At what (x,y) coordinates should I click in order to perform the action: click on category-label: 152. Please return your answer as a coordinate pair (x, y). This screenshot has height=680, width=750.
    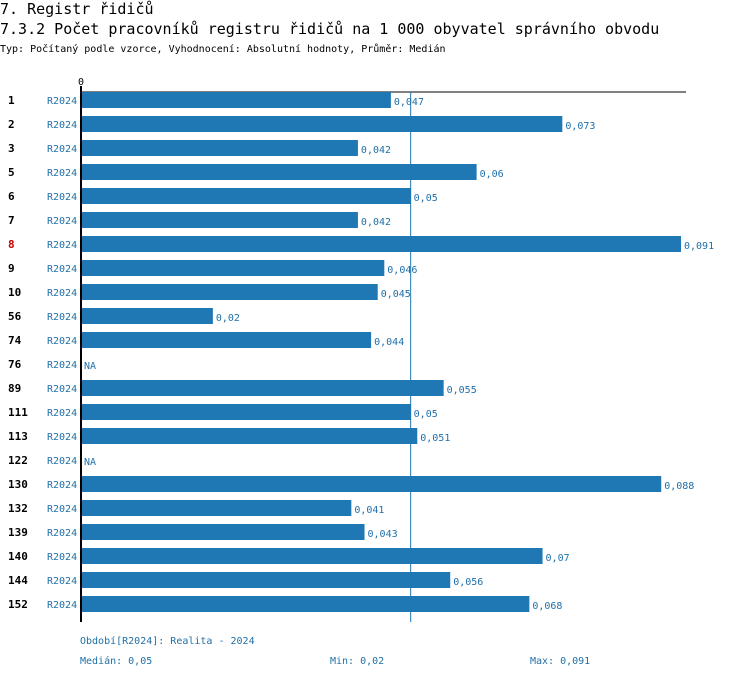
    Looking at the image, I should click on (18, 604).